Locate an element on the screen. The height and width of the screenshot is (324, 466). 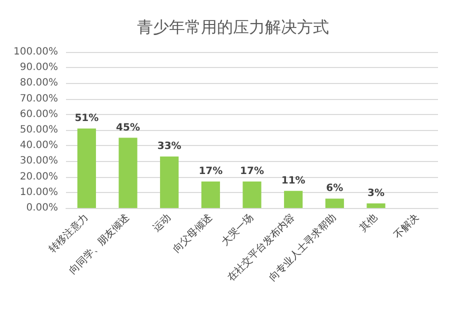
data-label: 3% is located at coordinates (376, 193).